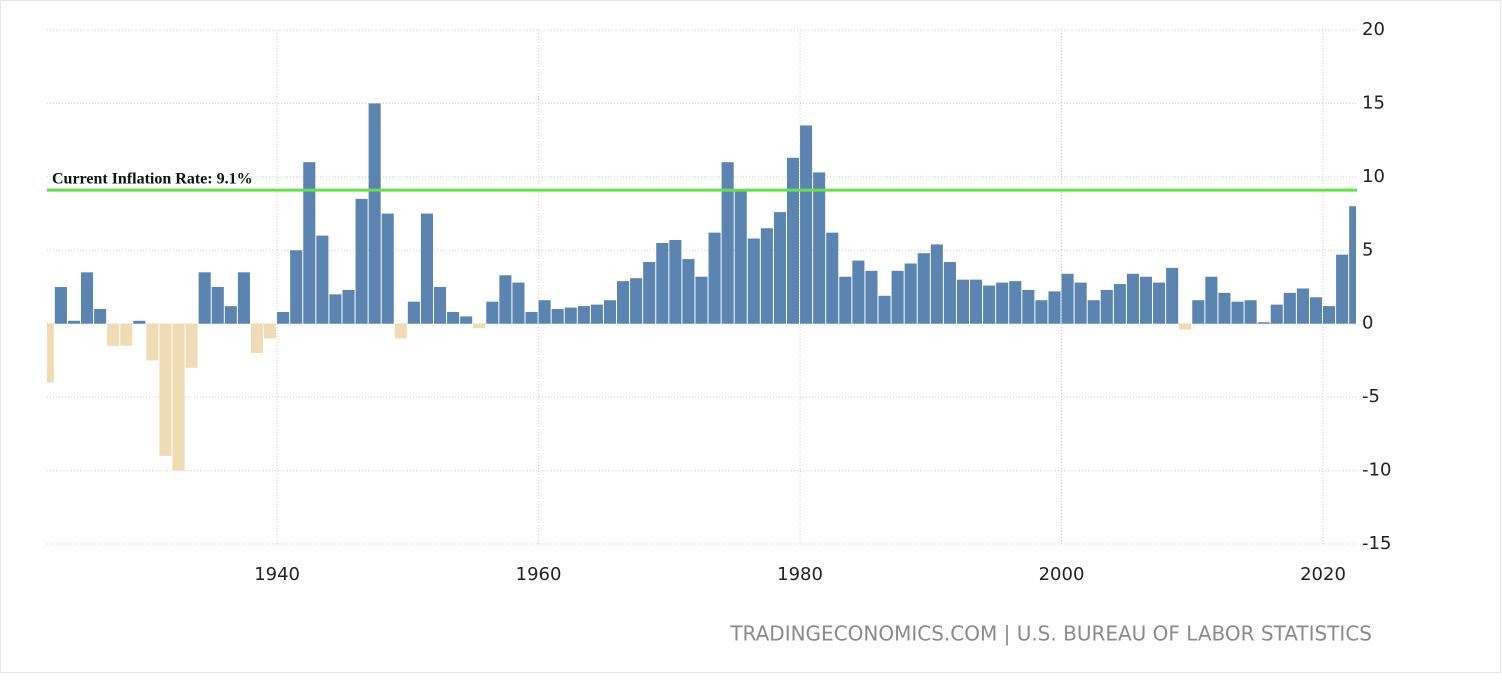 The image size is (1502, 698). I want to click on y-tick-label: 15, so click(1373, 102).